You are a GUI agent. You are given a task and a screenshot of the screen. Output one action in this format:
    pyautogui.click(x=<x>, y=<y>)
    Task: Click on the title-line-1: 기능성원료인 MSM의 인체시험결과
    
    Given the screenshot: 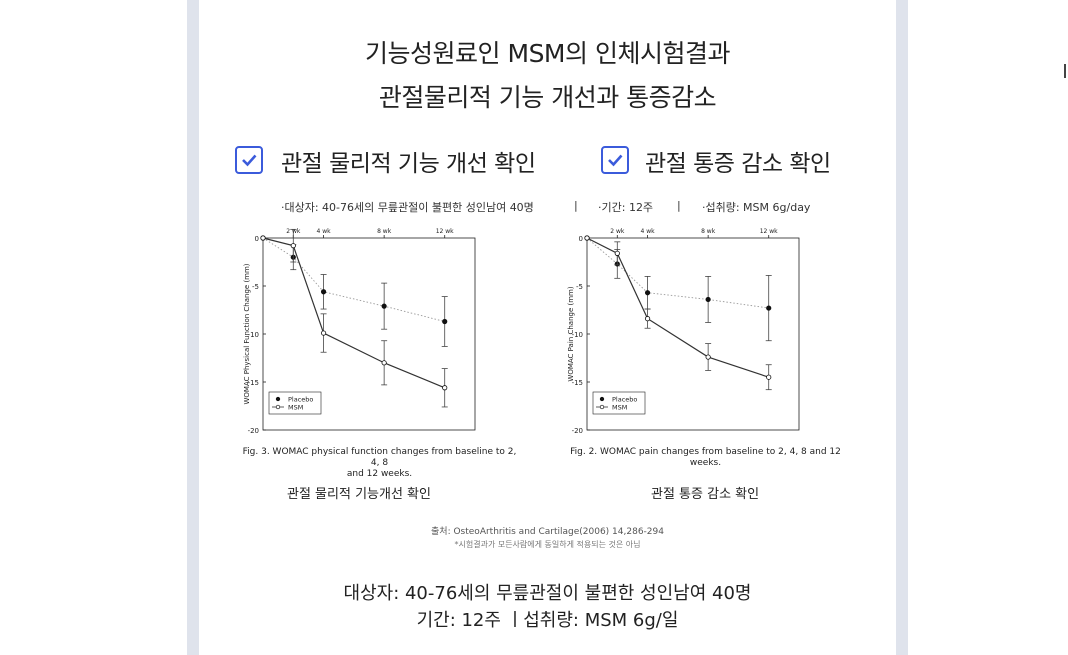 What is the action you would take?
    pyautogui.click(x=547, y=53)
    